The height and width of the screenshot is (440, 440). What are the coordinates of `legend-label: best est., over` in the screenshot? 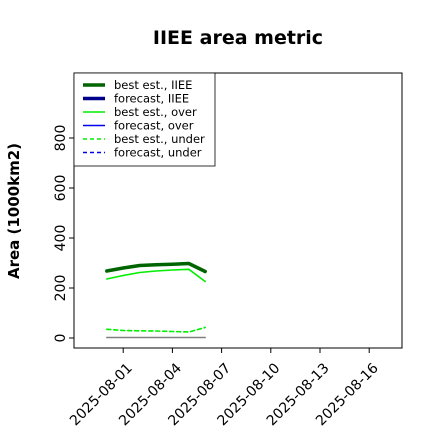 It's located at (155, 112).